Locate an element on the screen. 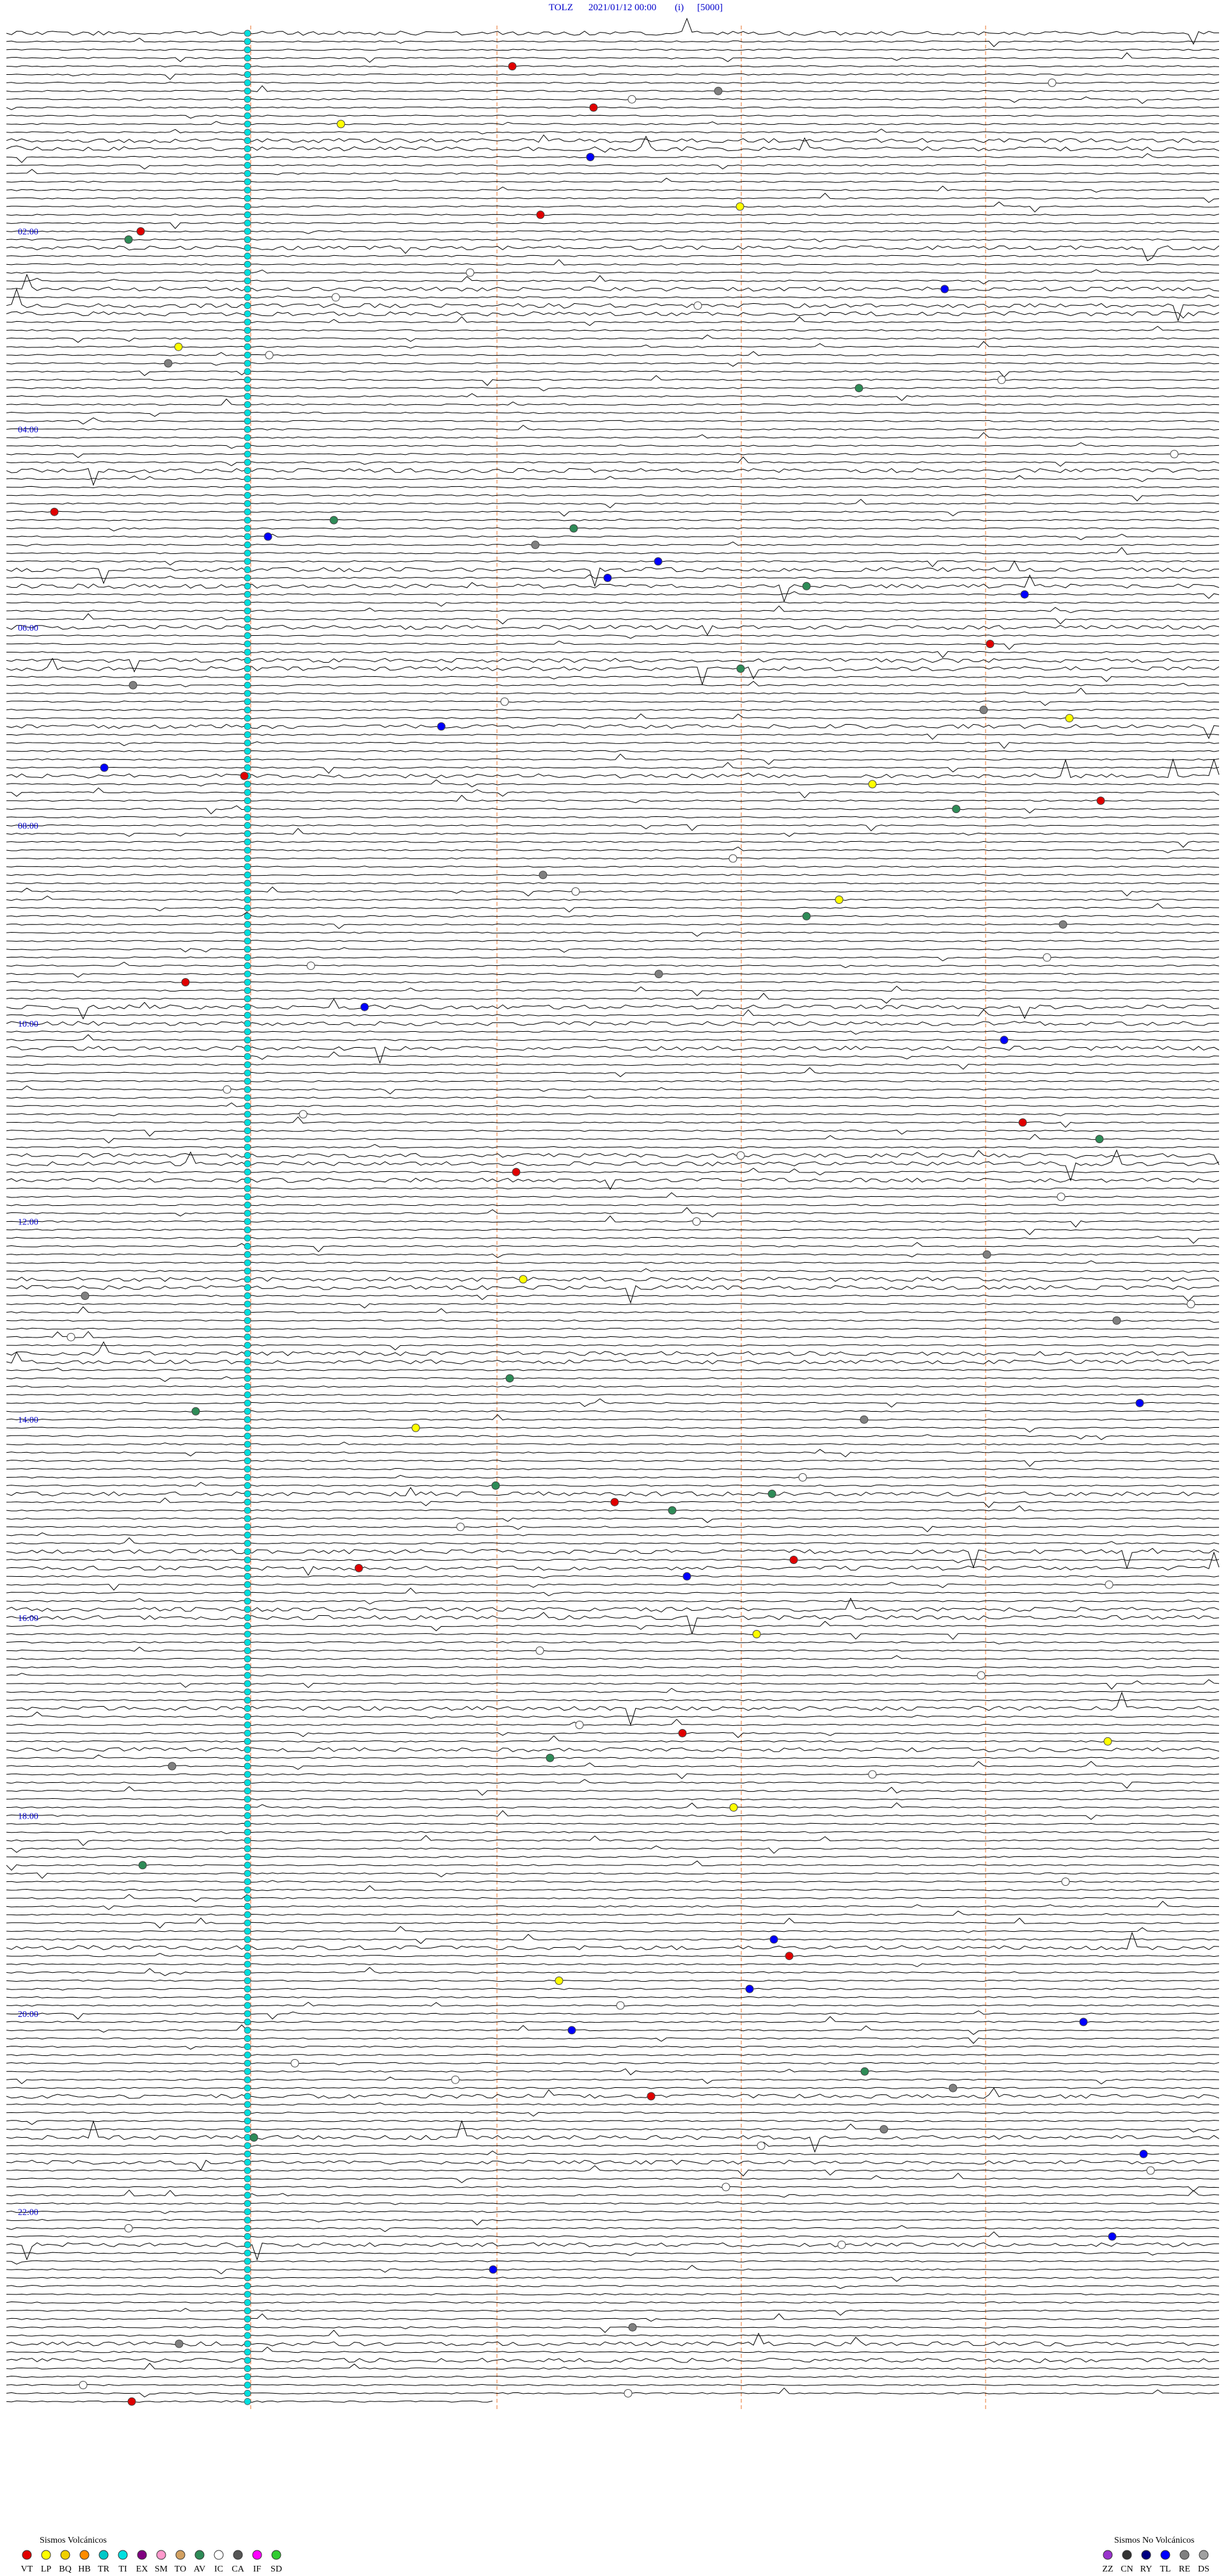 The height and width of the screenshot is (2576, 1228). time-label: 06:00 is located at coordinates (28, 628).